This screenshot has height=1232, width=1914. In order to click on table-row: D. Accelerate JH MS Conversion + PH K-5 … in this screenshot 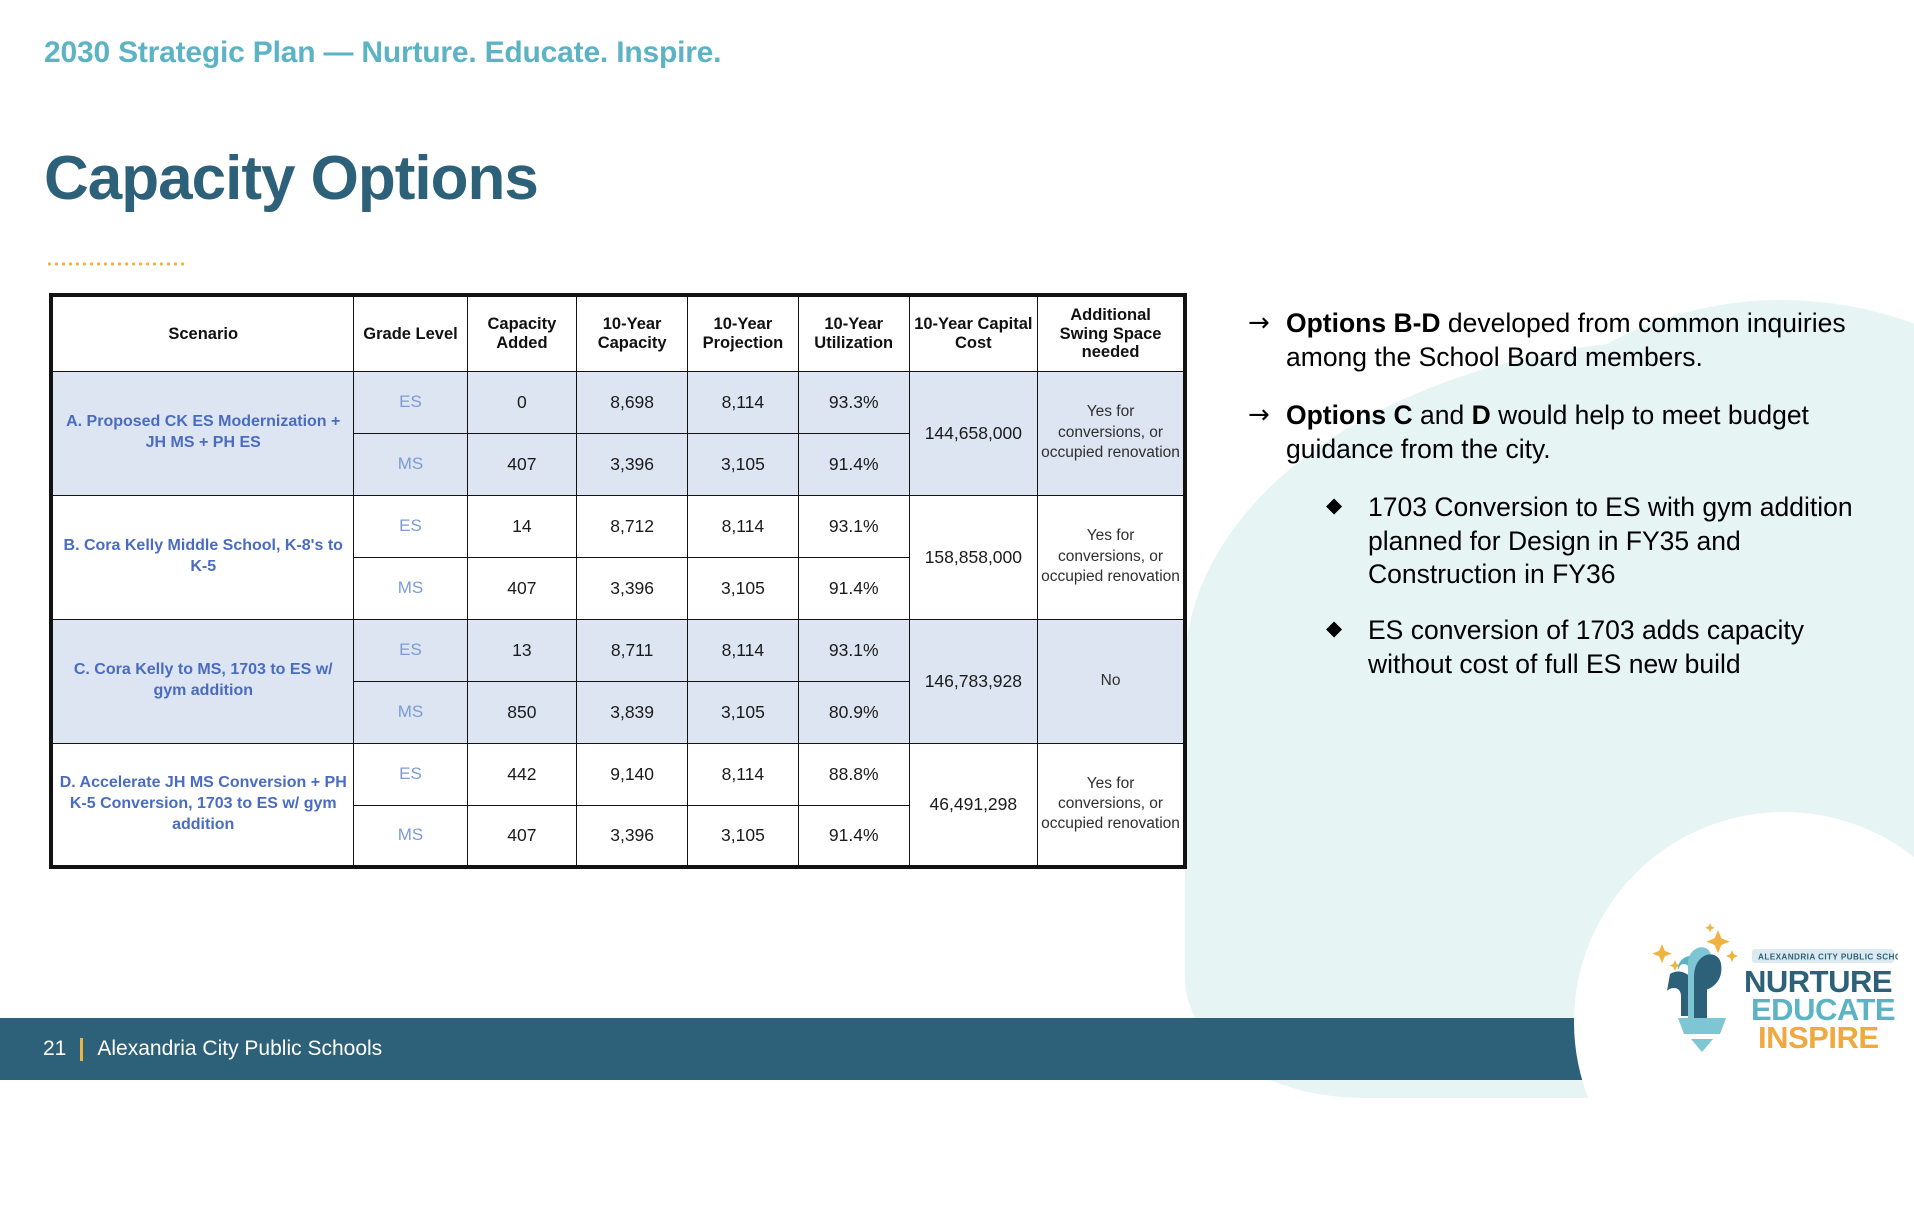, I will do `click(618, 805)`.